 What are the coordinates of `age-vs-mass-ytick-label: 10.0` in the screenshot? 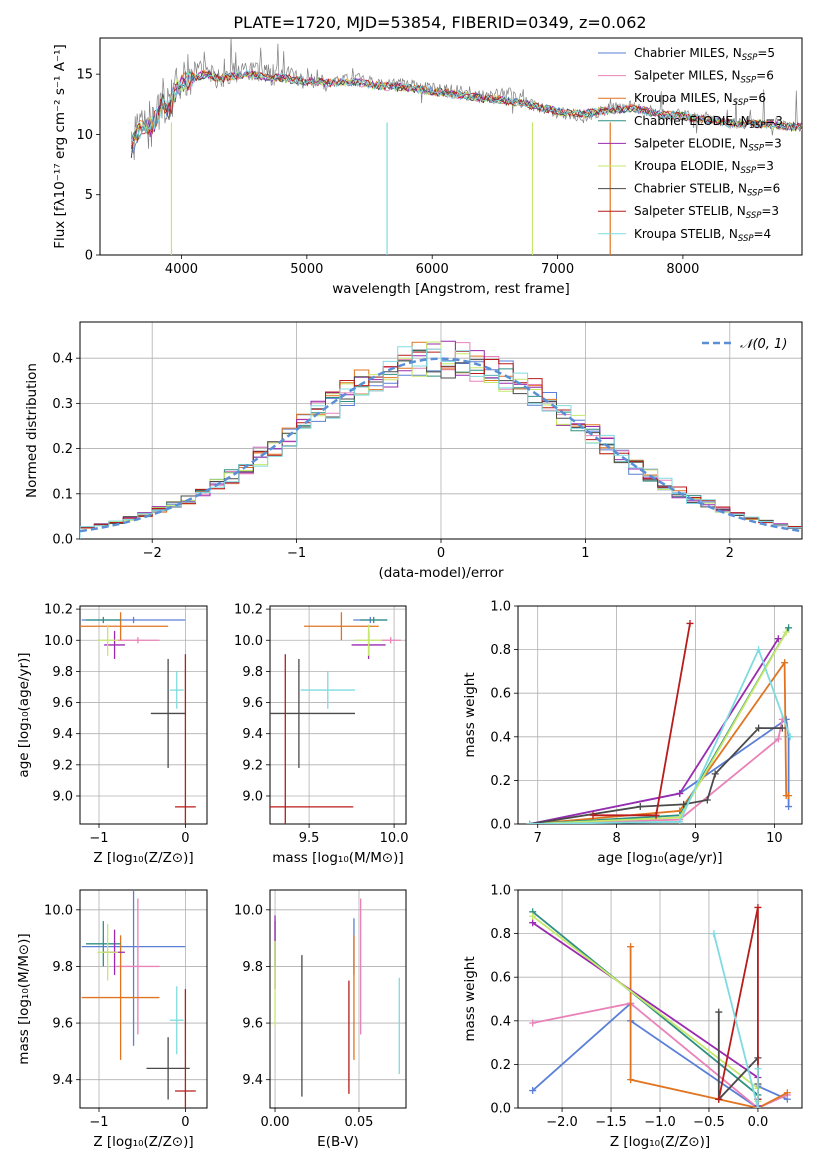 It's located at (248, 641).